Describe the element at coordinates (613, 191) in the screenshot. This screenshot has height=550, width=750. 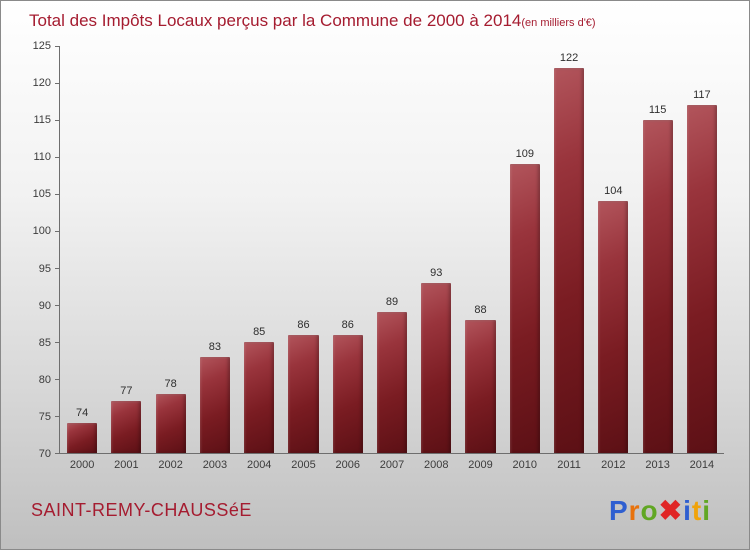
I see `bar-value-label: 104` at that location.